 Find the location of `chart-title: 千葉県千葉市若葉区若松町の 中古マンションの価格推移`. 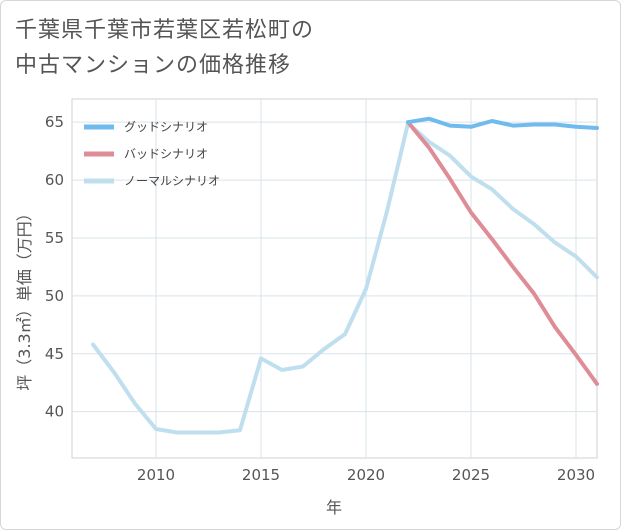

chart-title: 千葉県千葉市若葉区若松町の 中古マンションの価格推移 is located at coordinates (295, 48).